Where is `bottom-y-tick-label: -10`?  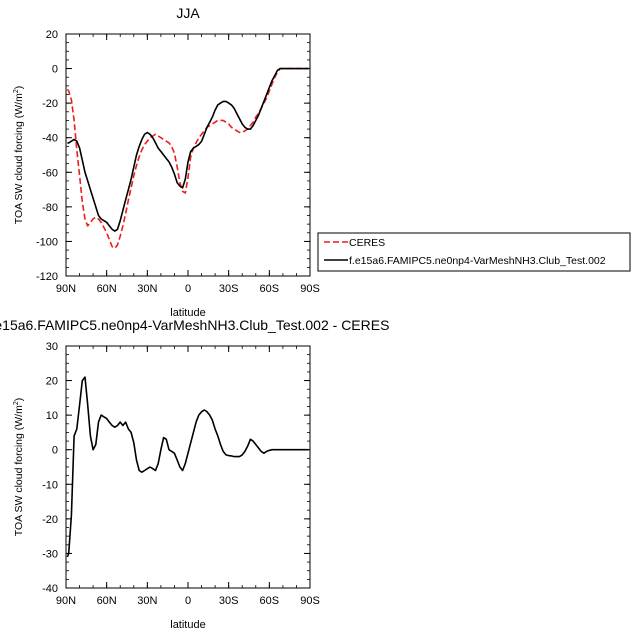 bottom-y-tick-label: -10 is located at coordinates (50, 485).